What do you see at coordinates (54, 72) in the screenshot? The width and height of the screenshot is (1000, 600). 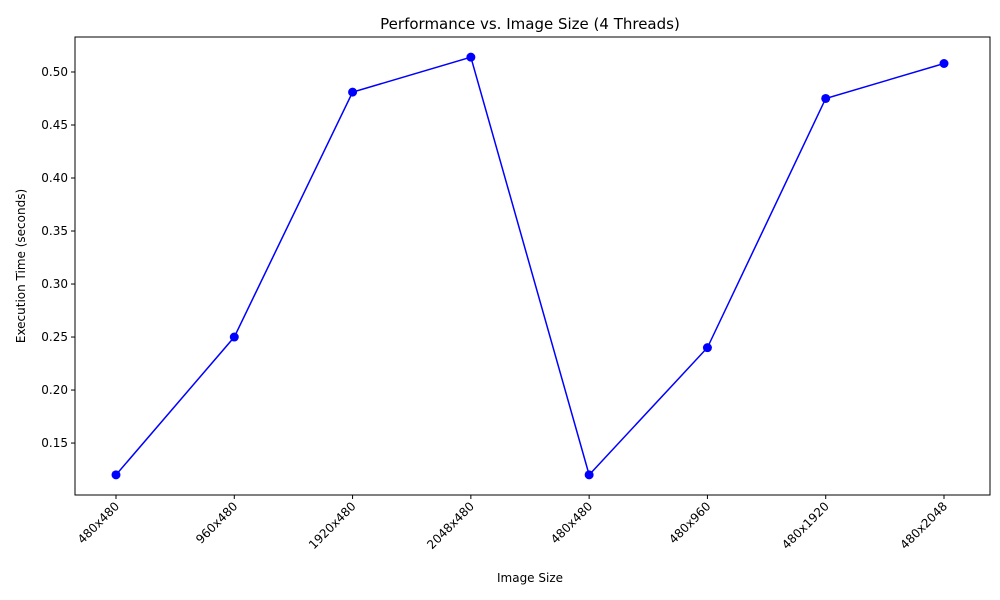 I see `y-tick-label: 0.50` at bounding box center [54, 72].